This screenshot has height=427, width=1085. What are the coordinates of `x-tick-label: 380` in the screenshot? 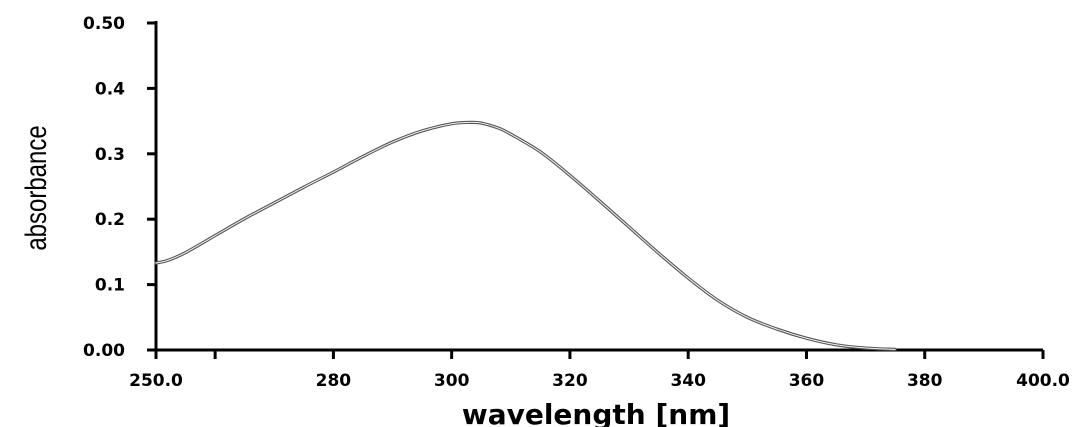 It's located at (925, 381).